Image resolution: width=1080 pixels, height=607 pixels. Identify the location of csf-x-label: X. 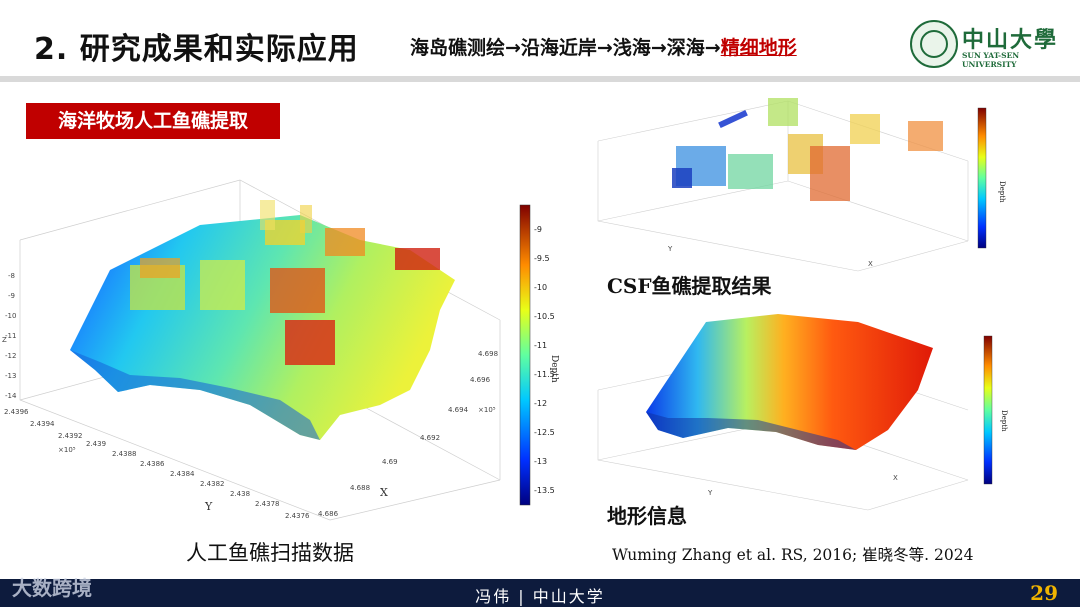
(870, 264).